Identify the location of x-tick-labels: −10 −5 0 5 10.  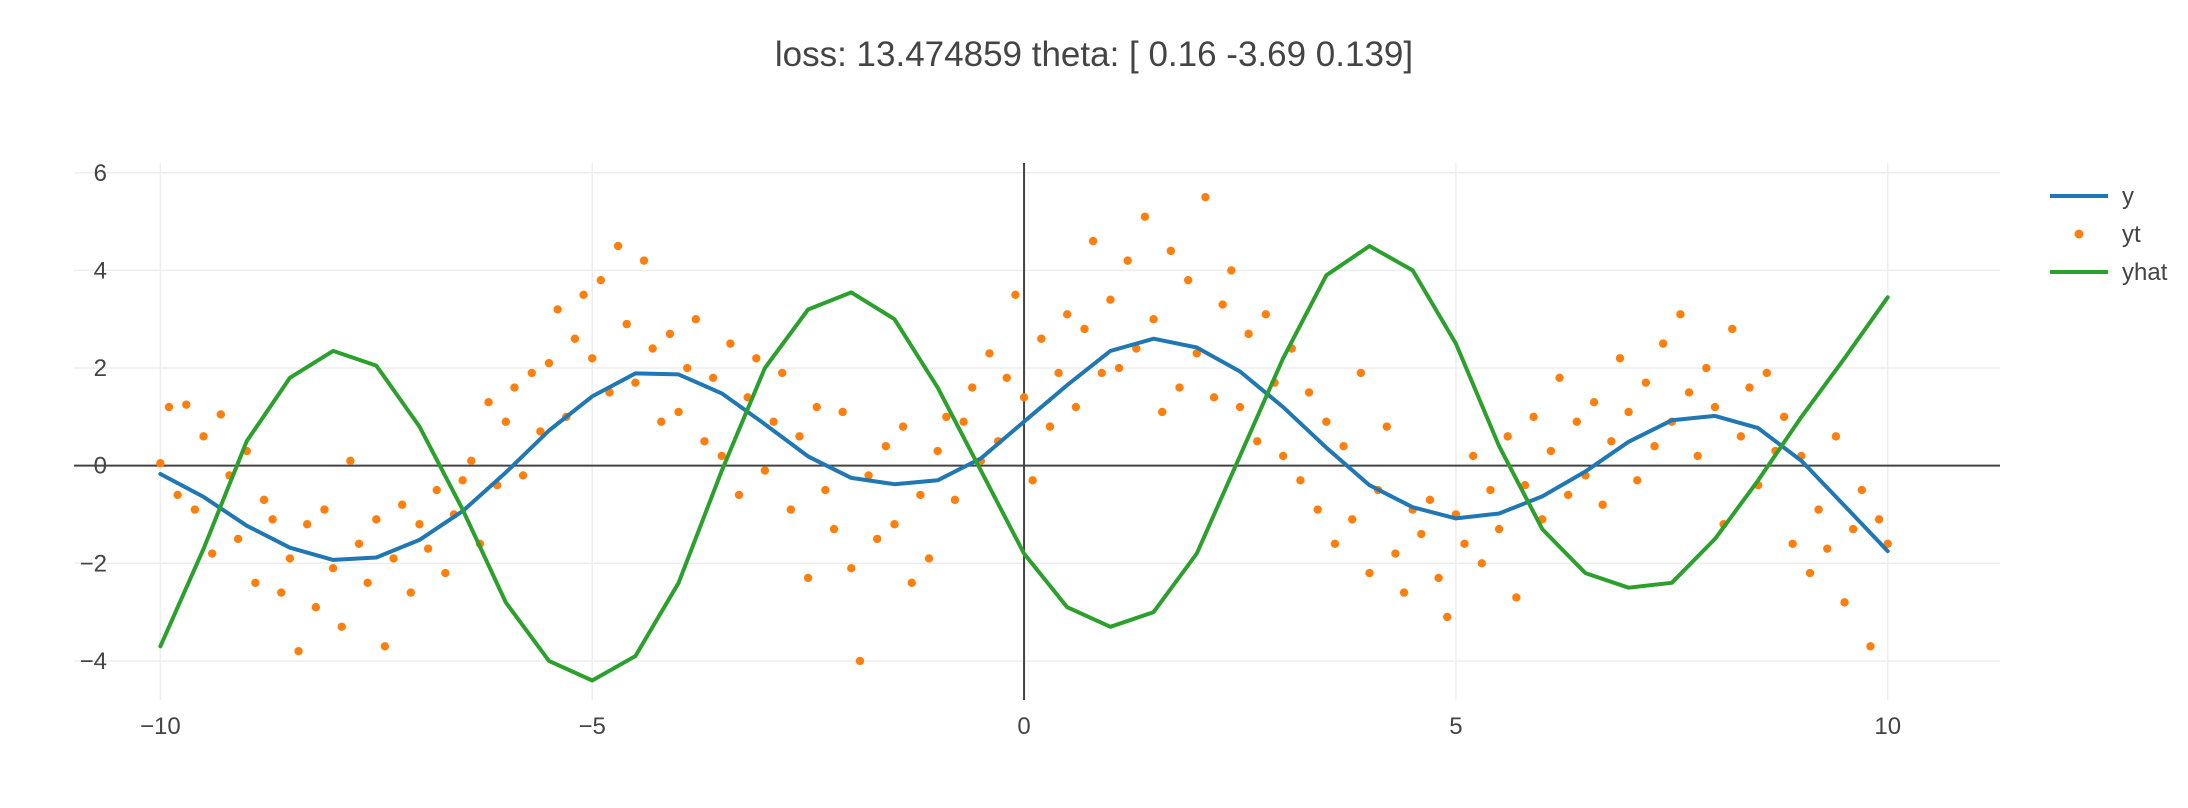
(1020, 726).